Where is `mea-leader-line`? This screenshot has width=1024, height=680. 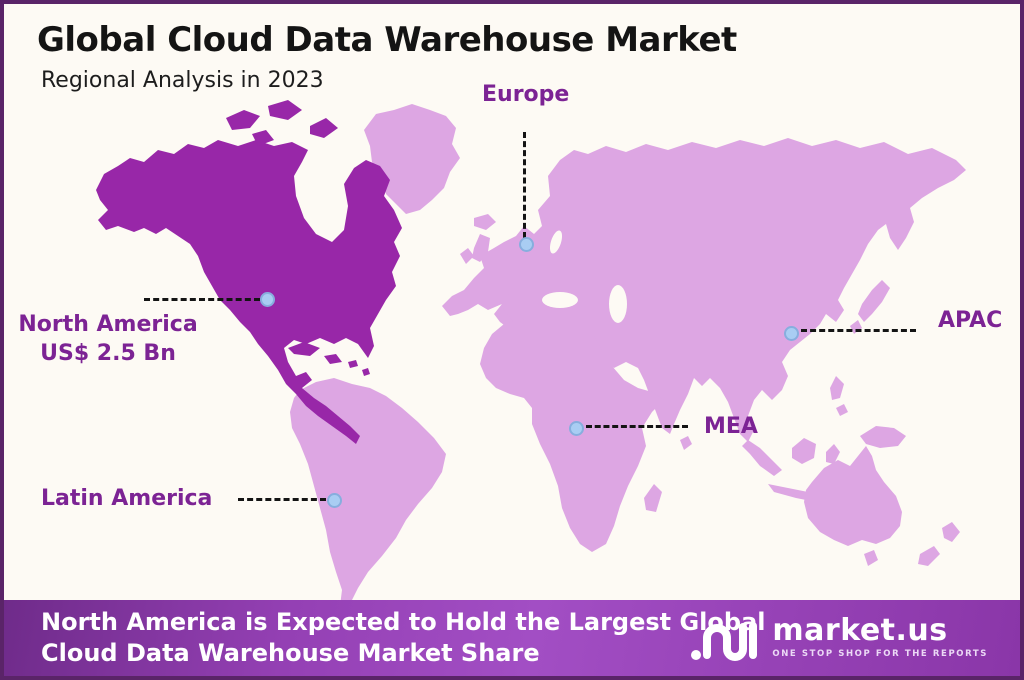
mea-leader-line is located at coordinates (637, 426).